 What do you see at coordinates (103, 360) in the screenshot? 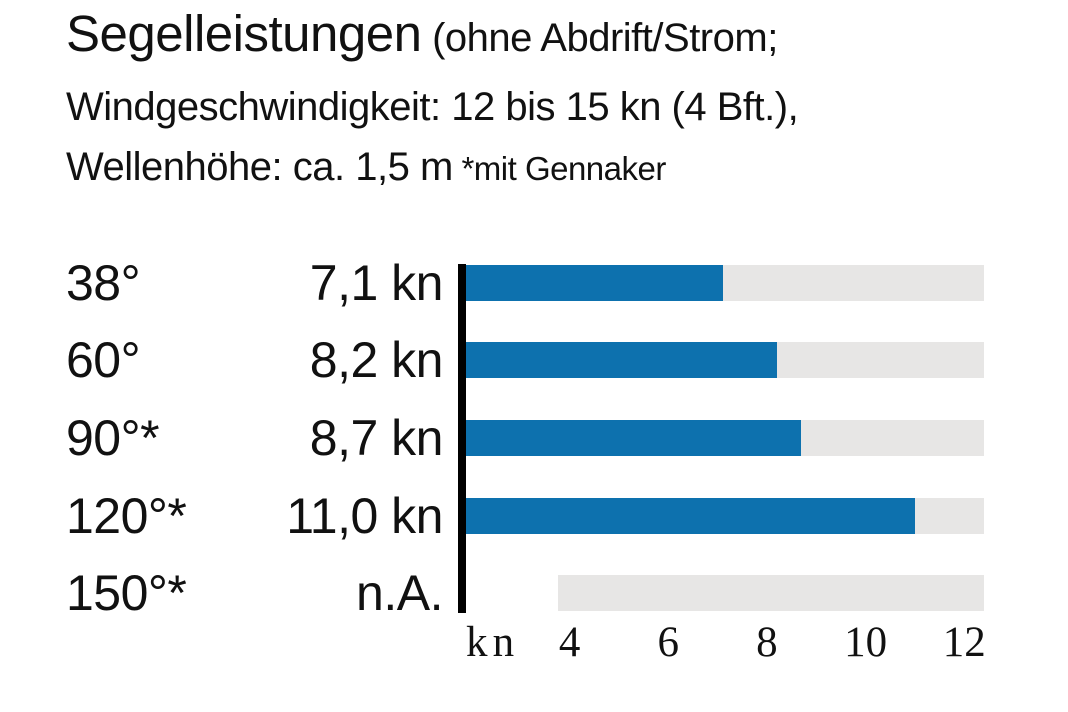
I see `angle-label: 60°` at bounding box center [103, 360].